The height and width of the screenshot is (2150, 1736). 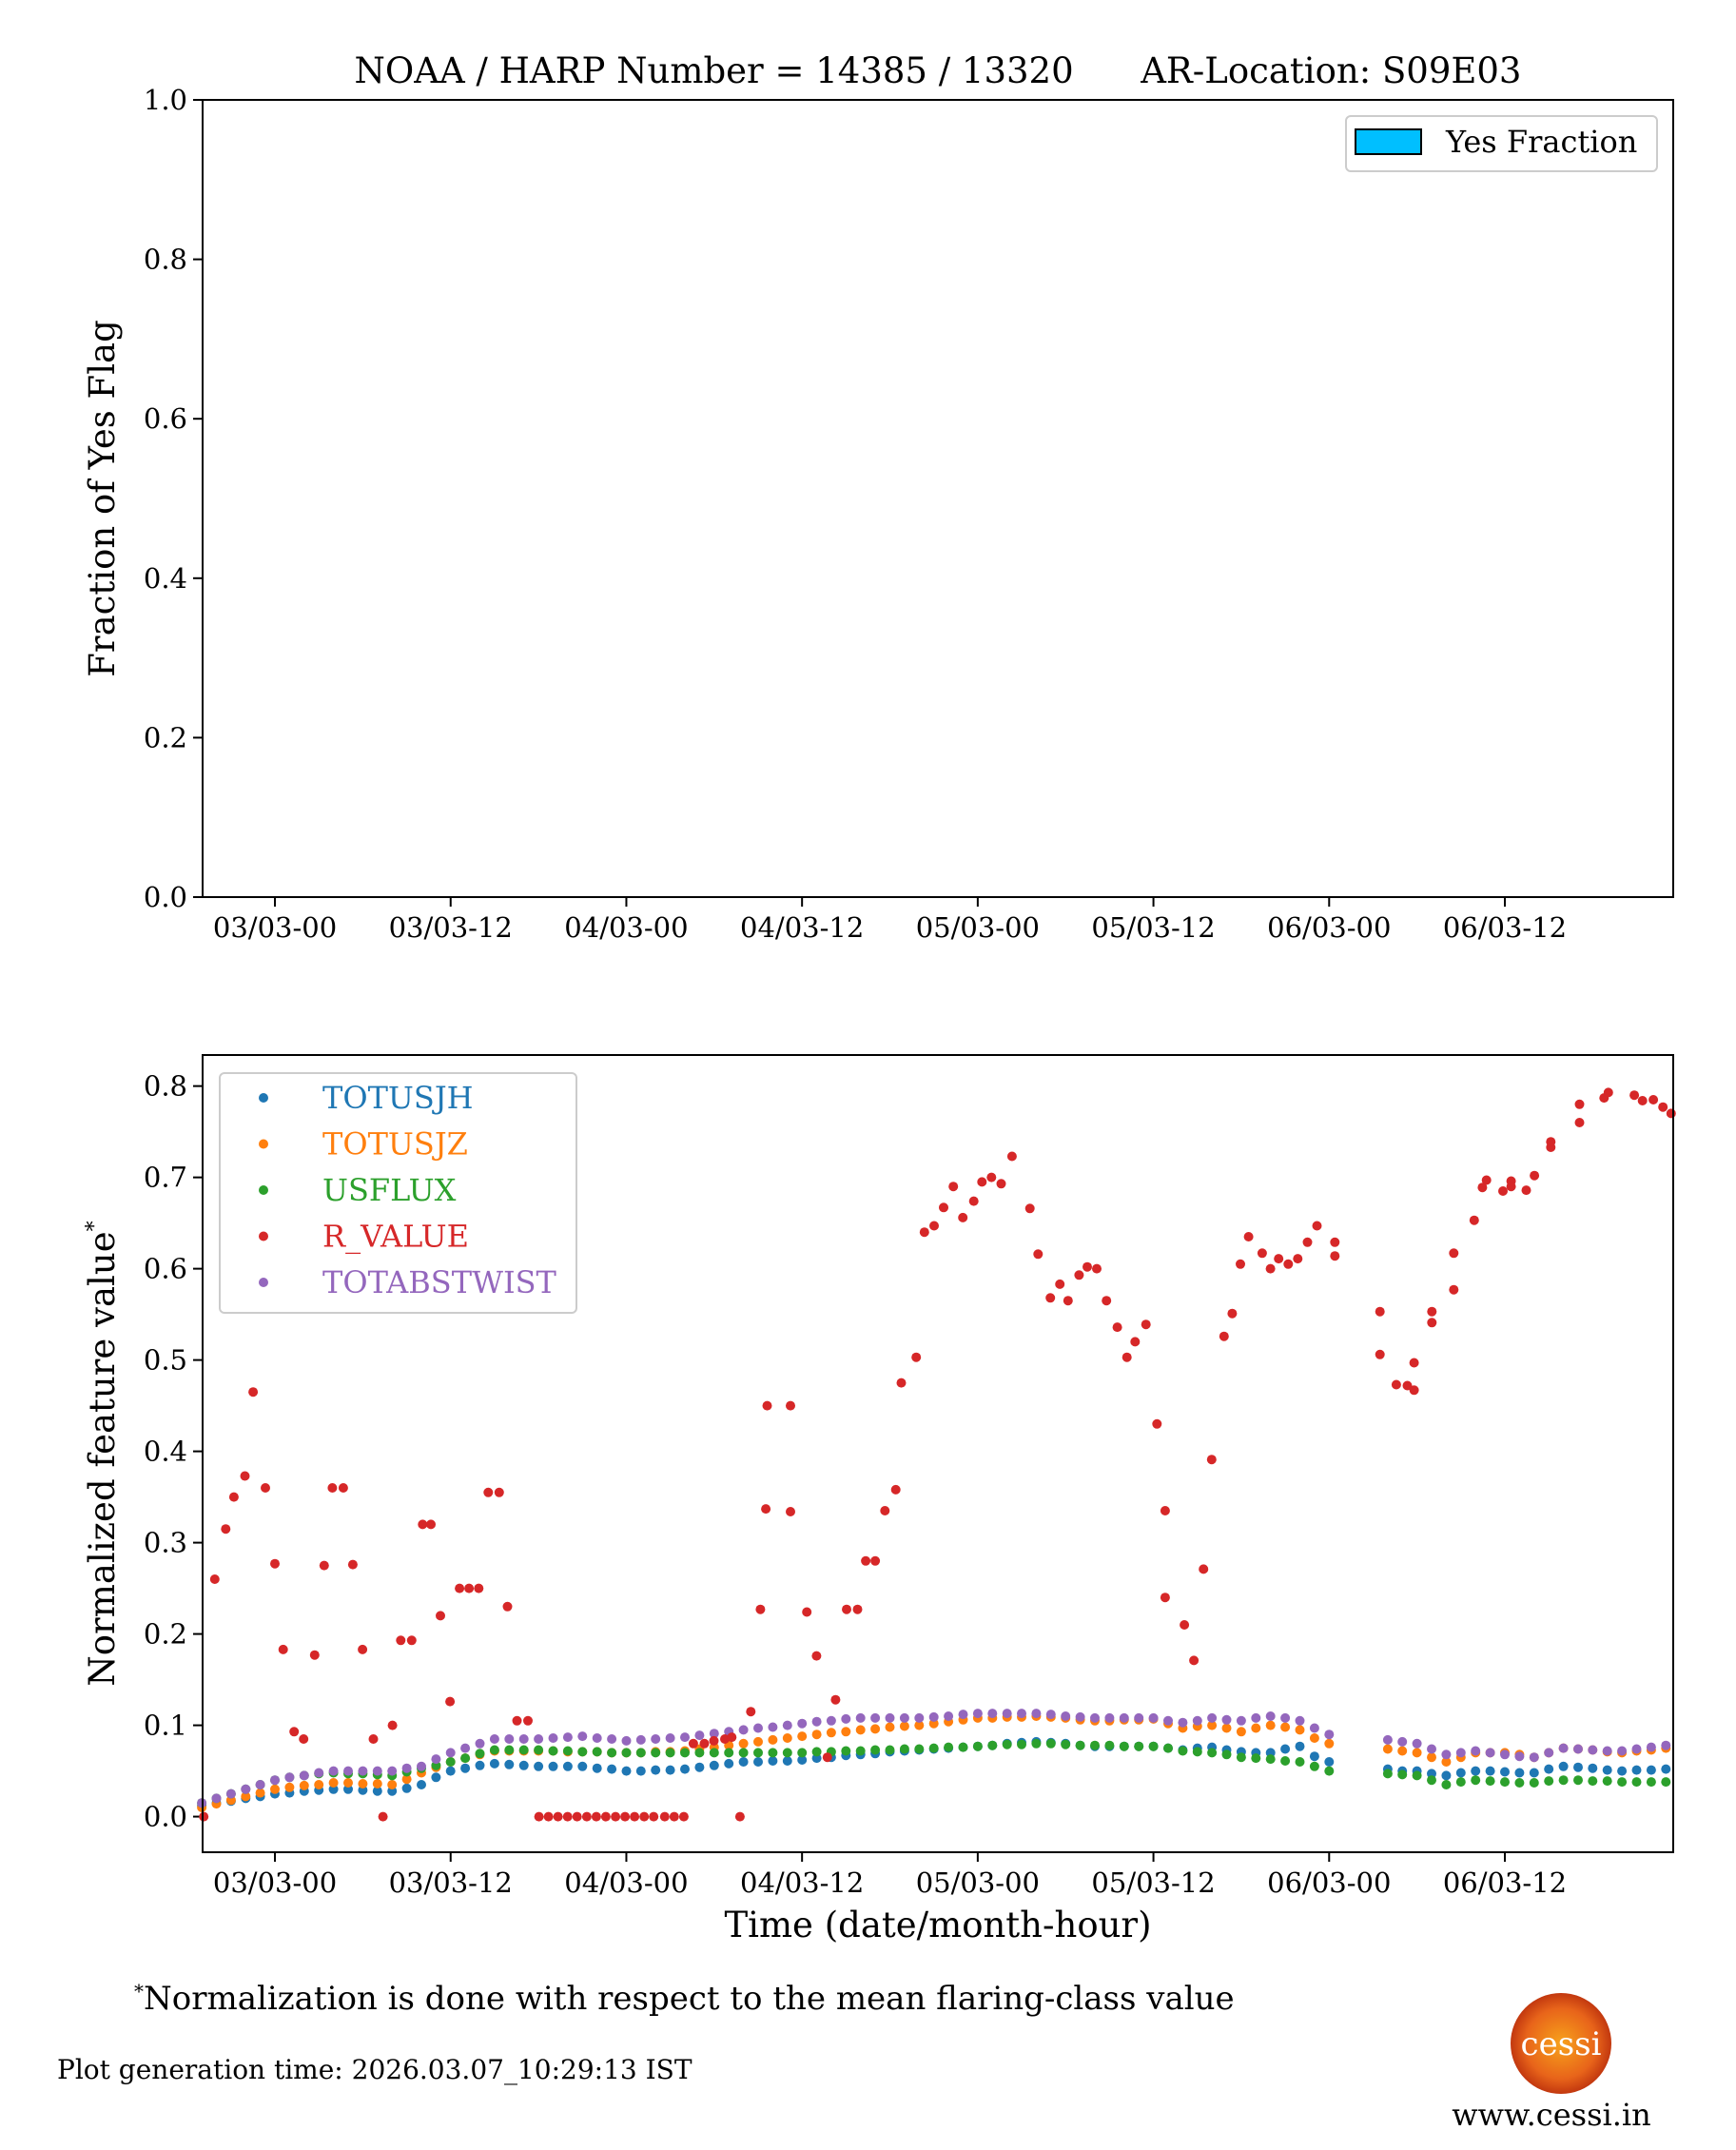 What do you see at coordinates (398, 1098) in the screenshot?
I see `legend-label: TOTUSJH` at bounding box center [398, 1098].